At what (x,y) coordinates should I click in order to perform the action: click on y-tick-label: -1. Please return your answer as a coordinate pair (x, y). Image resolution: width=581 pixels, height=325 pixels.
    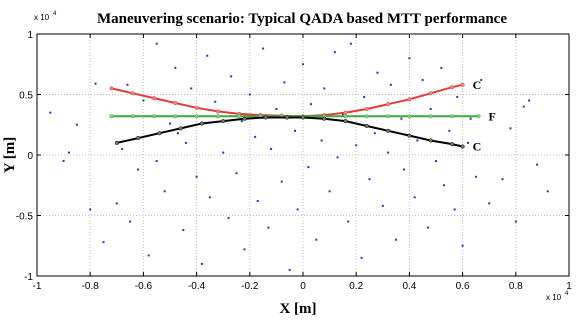
    Looking at the image, I should click on (28, 277).